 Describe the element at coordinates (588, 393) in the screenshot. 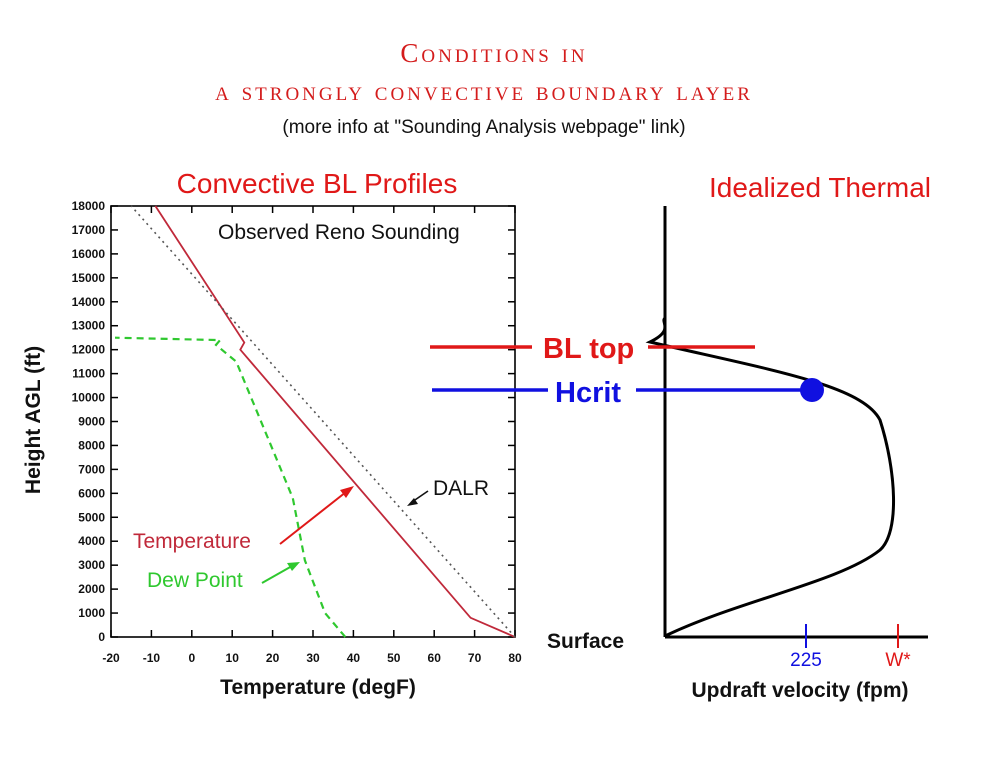

I see `hcrit-label: Hcrit` at that location.